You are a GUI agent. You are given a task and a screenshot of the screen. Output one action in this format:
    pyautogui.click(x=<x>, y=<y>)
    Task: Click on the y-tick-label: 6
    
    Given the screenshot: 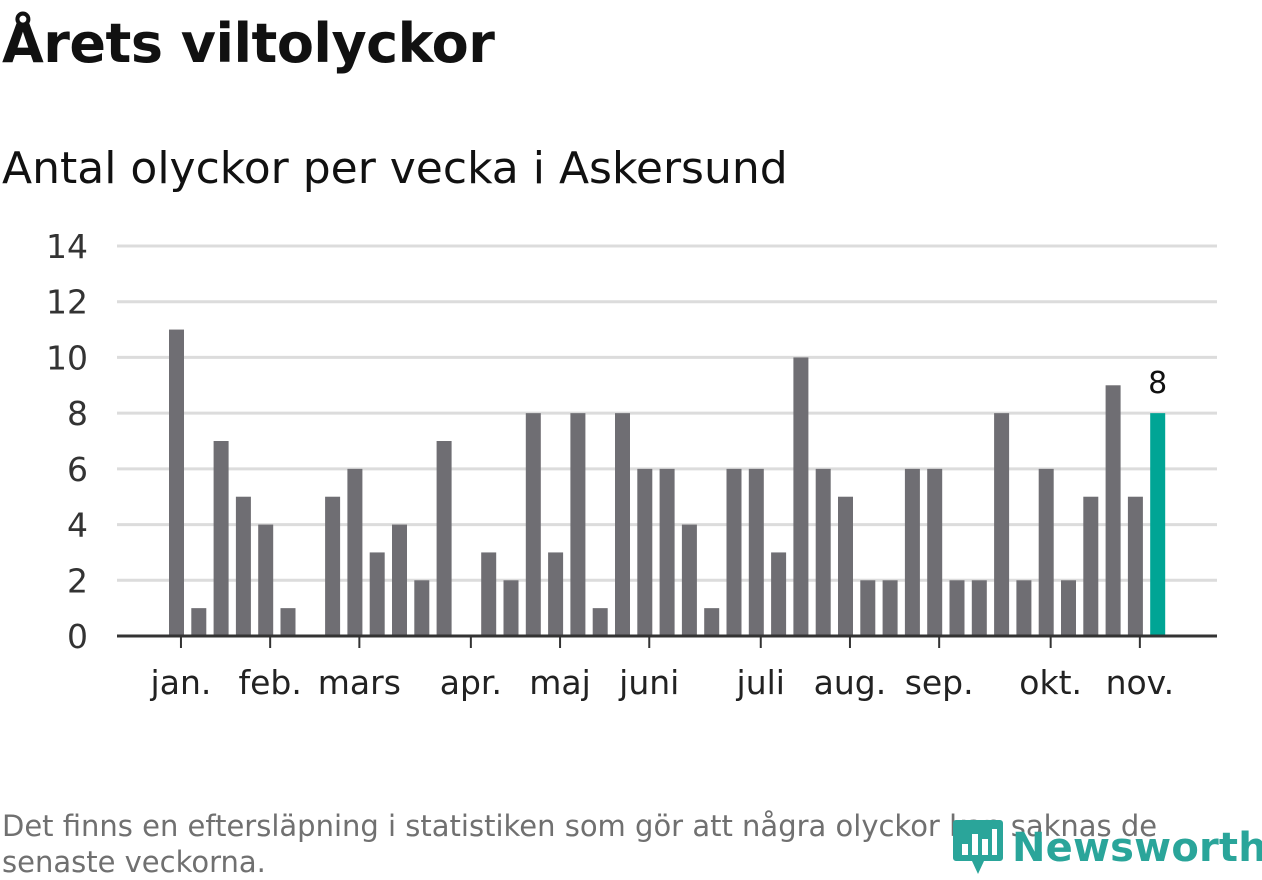 What is the action you would take?
    pyautogui.click(x=77, y=469)
    